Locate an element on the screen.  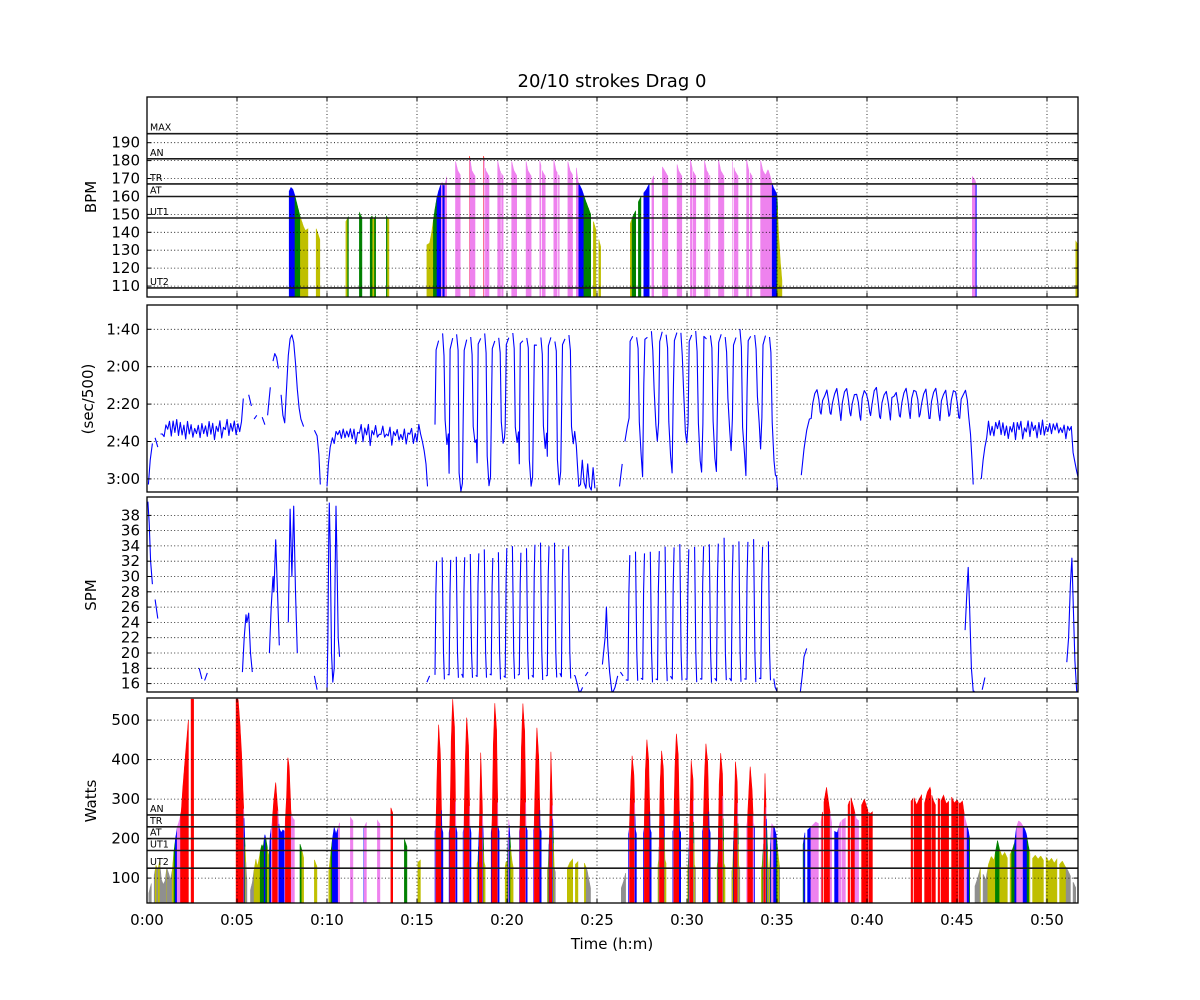
y-tick-label: 38 is located at coordinates (130, 515).